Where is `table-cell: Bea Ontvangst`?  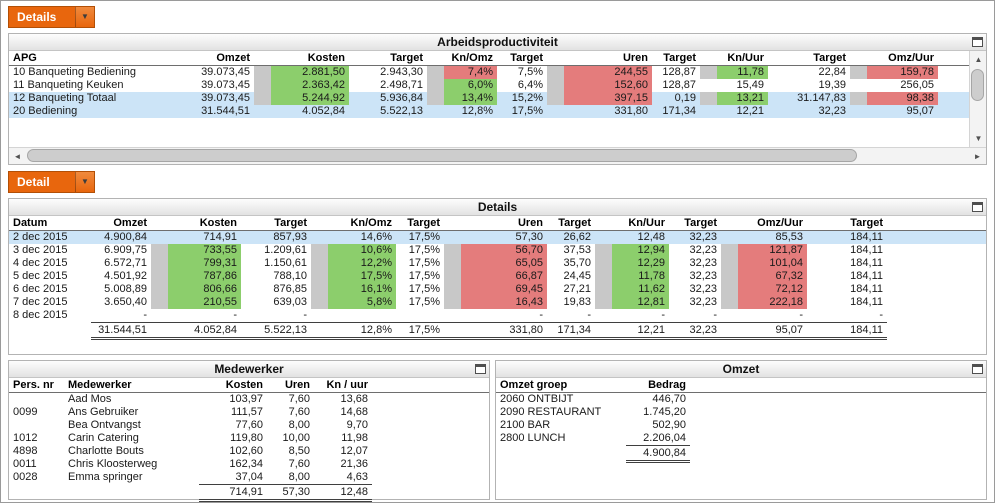
table-cell: Bea Ontvangst is located at coordinates (104, 425).